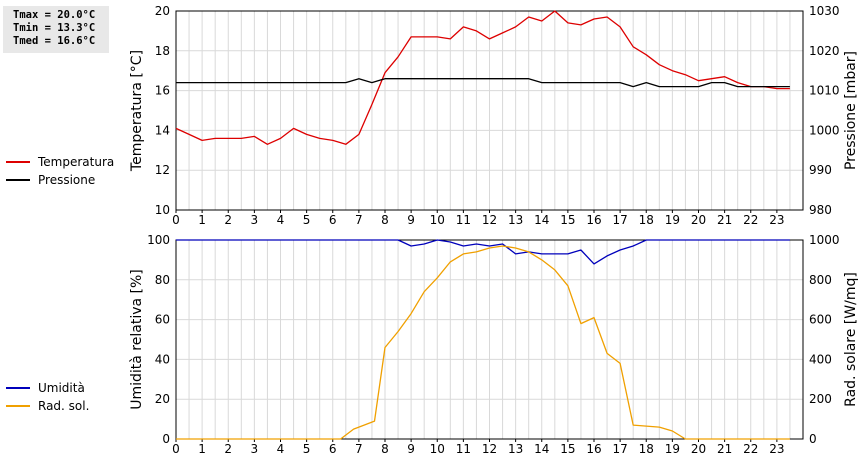 The image size is (860, 460). What do you see at coordinates (281, 220) in the screenshot?
I see `chart1-x-tick-label: 4` at bounding box center [281, 220].